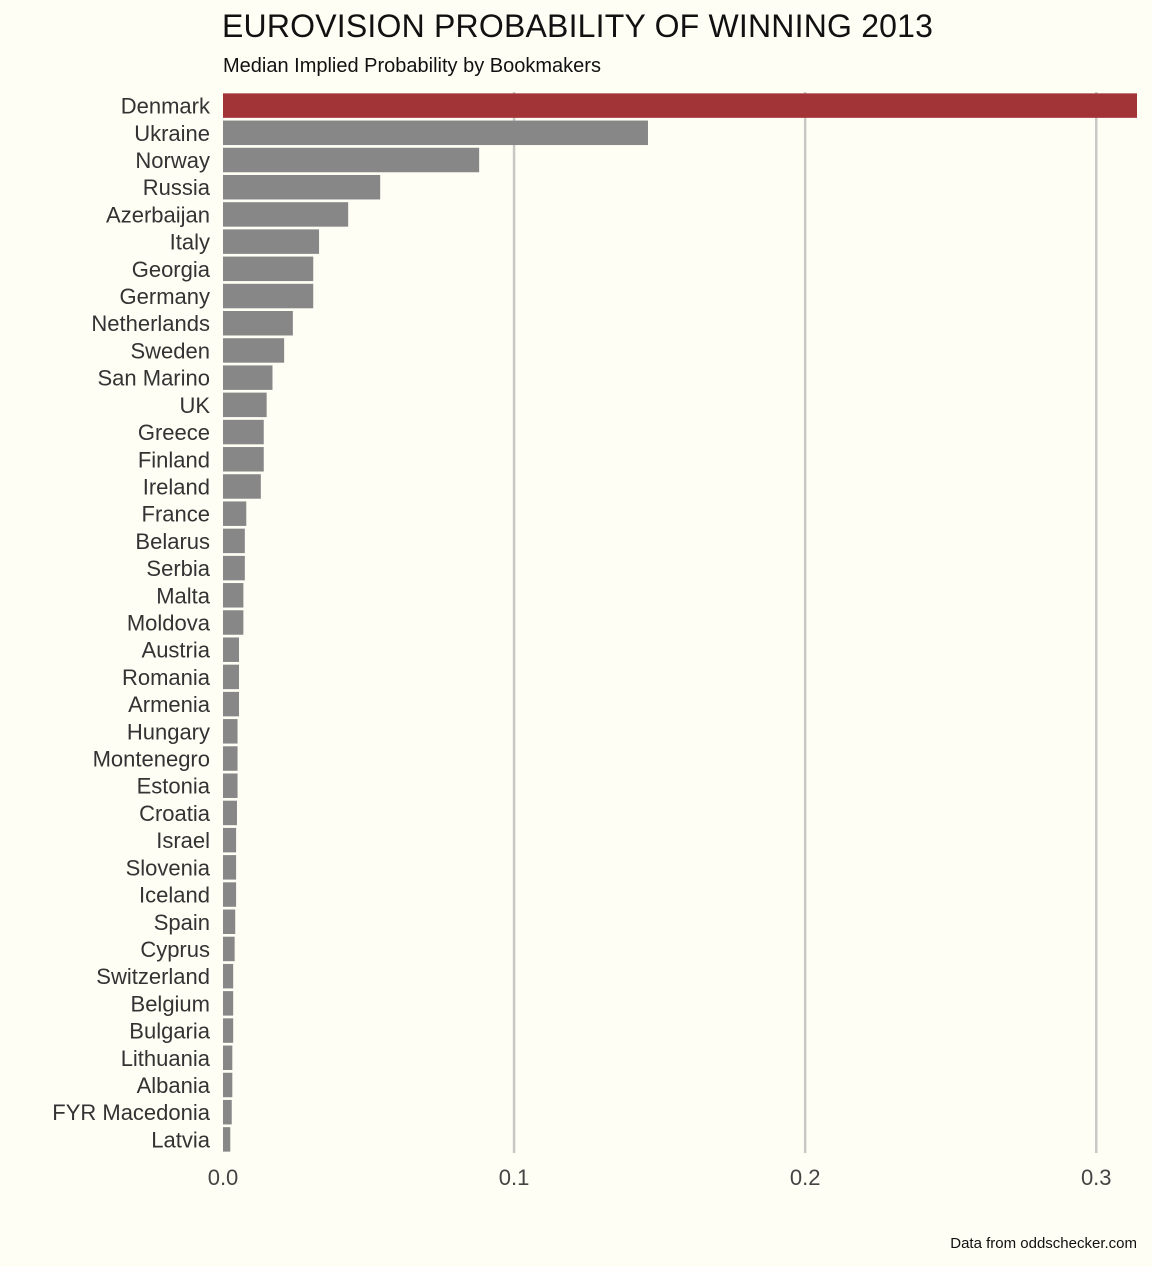  What do you see at coordinates (172, 541) in the screenshot?
I see `category-label: Belarus` at bounding box center [172, 541].